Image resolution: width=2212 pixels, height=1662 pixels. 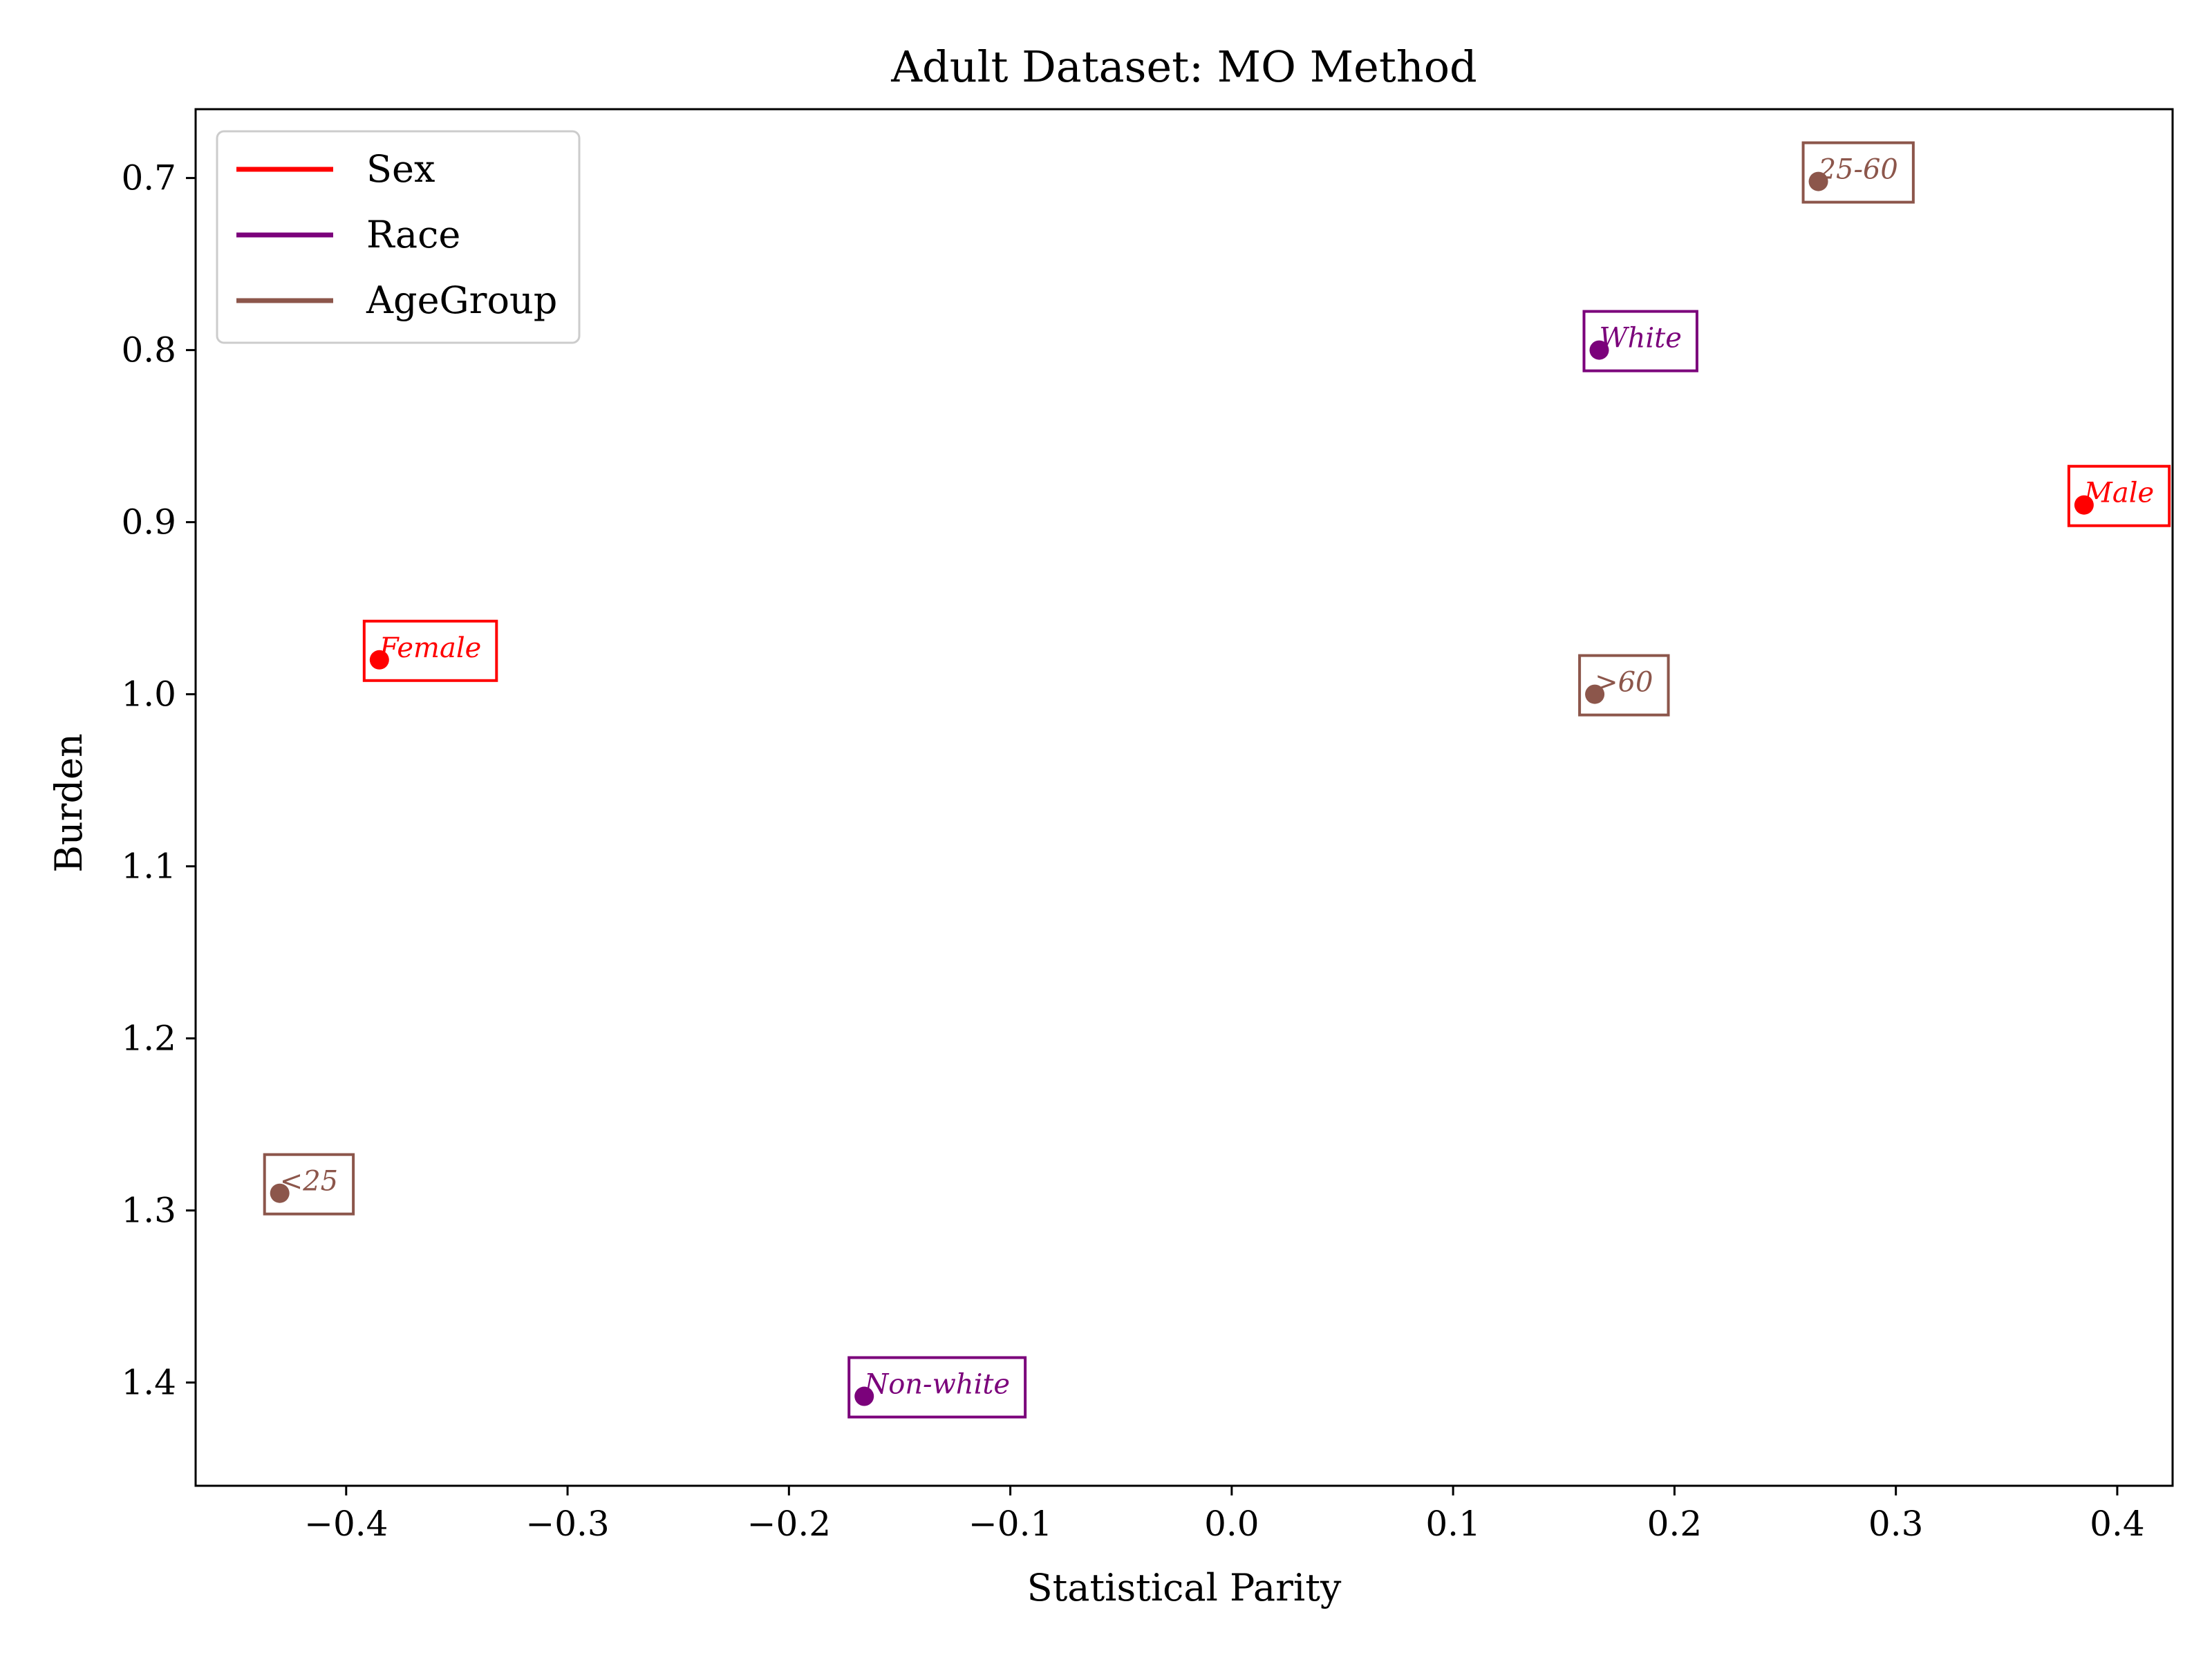 I want to click on point-group: Female, so click(x=430, y=650).